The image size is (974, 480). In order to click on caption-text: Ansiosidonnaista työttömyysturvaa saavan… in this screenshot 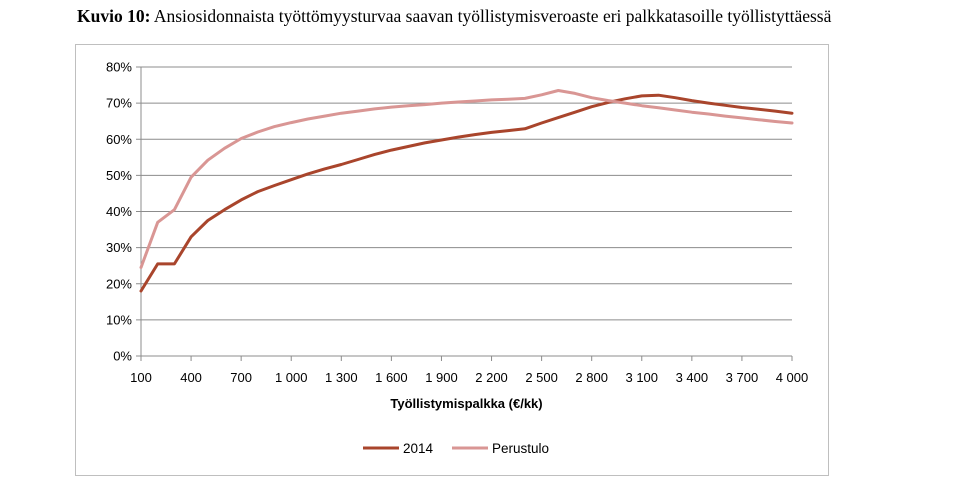, I will do `click(492, 16)`.